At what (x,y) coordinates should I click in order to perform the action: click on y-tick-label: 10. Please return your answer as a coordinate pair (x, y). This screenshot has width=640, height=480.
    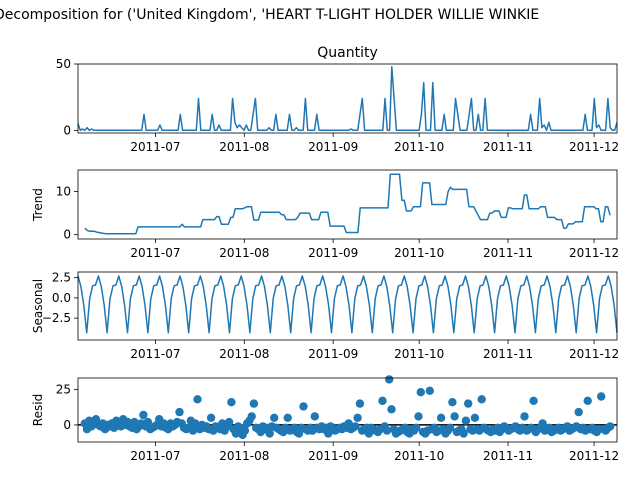
    Looking at the image, I should click on (63, 192).